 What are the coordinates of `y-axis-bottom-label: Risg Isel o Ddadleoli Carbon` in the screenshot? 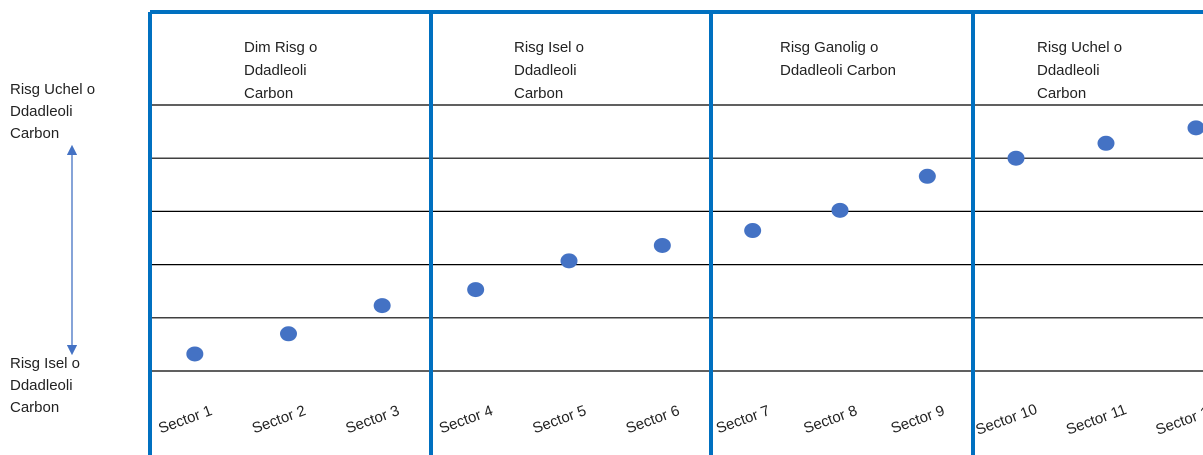 It's located at (45, 385).